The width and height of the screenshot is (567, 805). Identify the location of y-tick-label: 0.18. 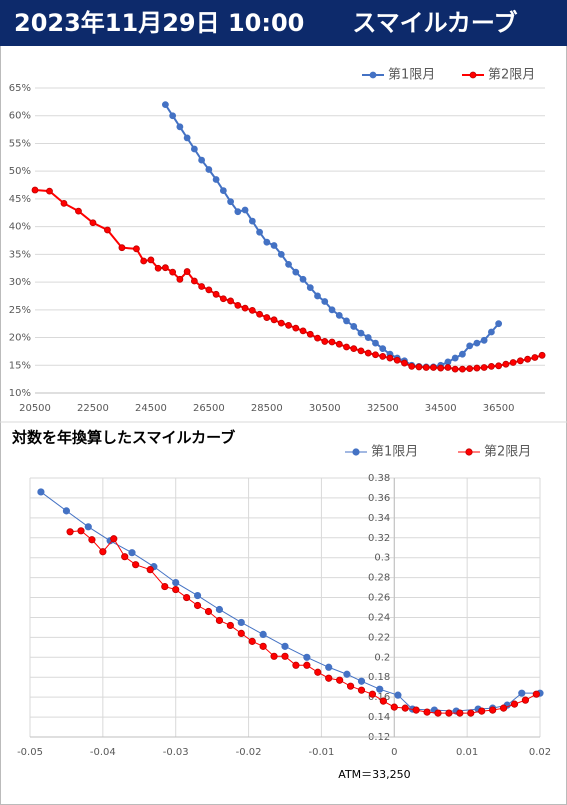
(379, 677).